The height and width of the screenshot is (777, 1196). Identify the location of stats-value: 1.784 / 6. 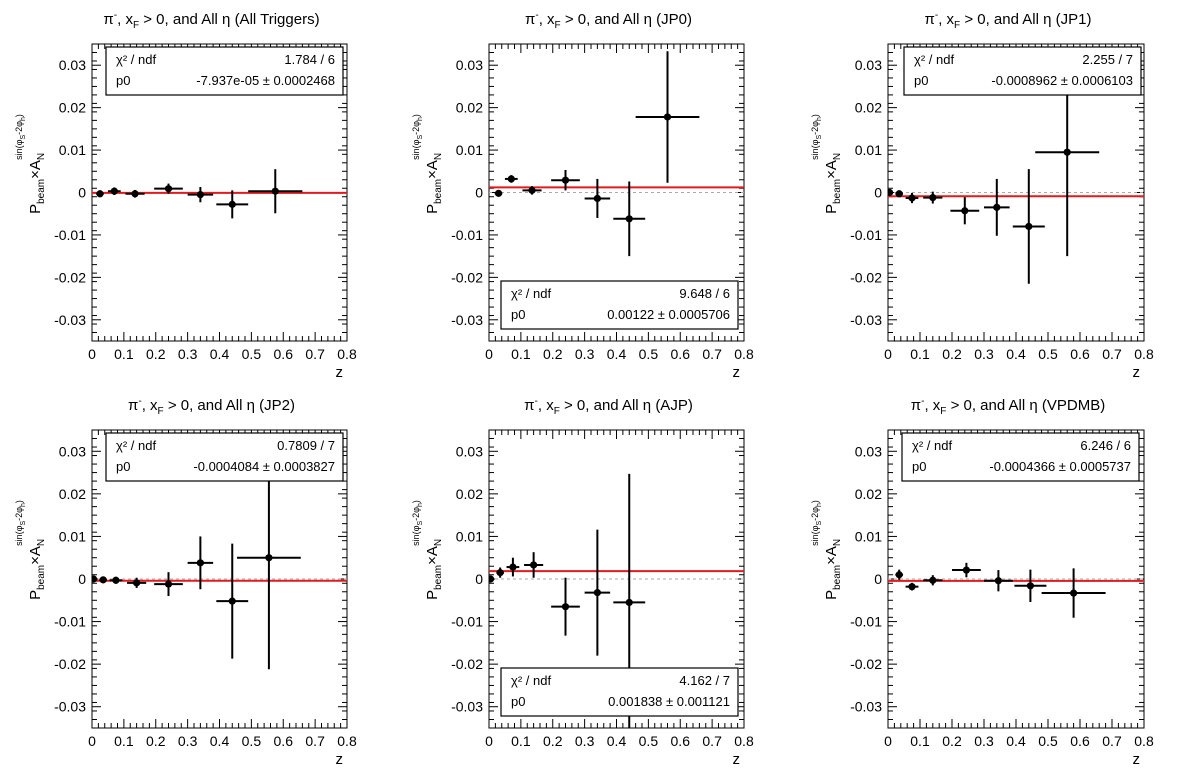
(309, 59).